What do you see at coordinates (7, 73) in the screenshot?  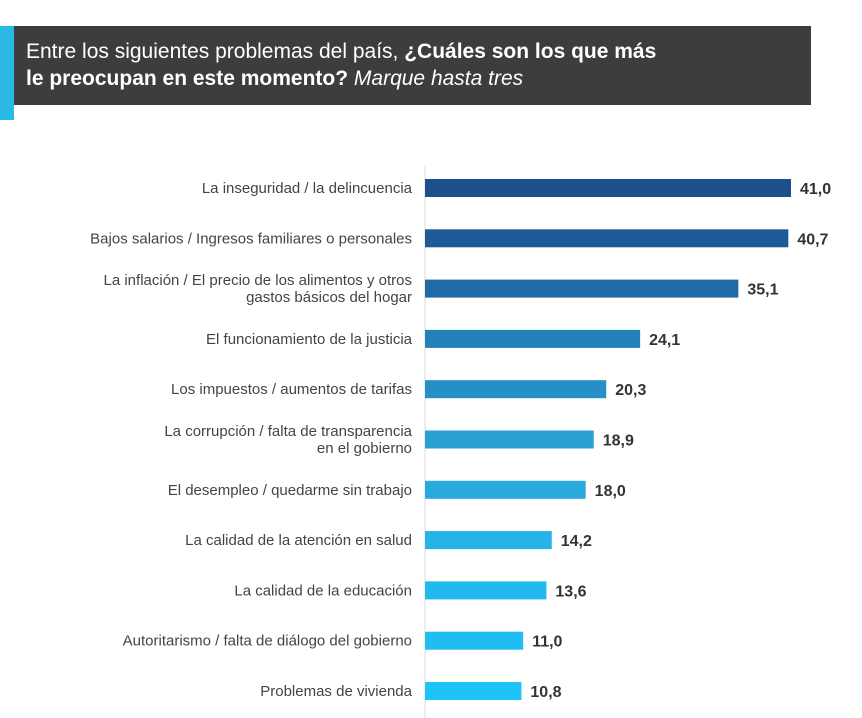 I see `header-accent-bar` at bounding box center [7, 73].